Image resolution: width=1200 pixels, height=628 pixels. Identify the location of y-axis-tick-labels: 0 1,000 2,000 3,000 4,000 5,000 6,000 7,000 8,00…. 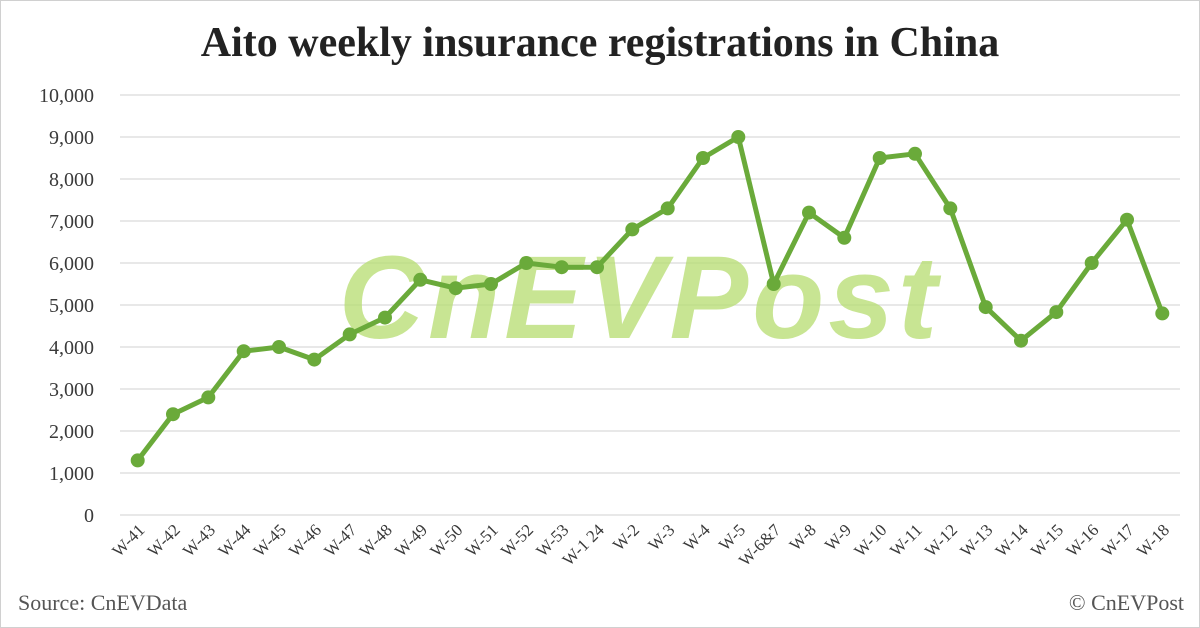
(66, 306).